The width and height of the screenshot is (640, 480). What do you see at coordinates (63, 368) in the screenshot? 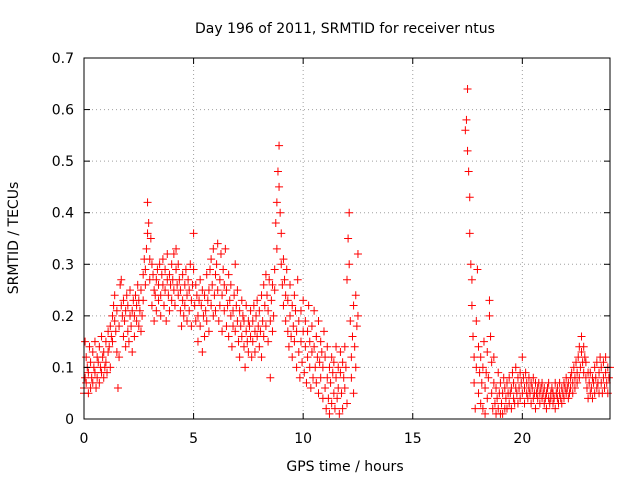
I see `y-tick-label: 0.1` at bounding box center [63, 368].